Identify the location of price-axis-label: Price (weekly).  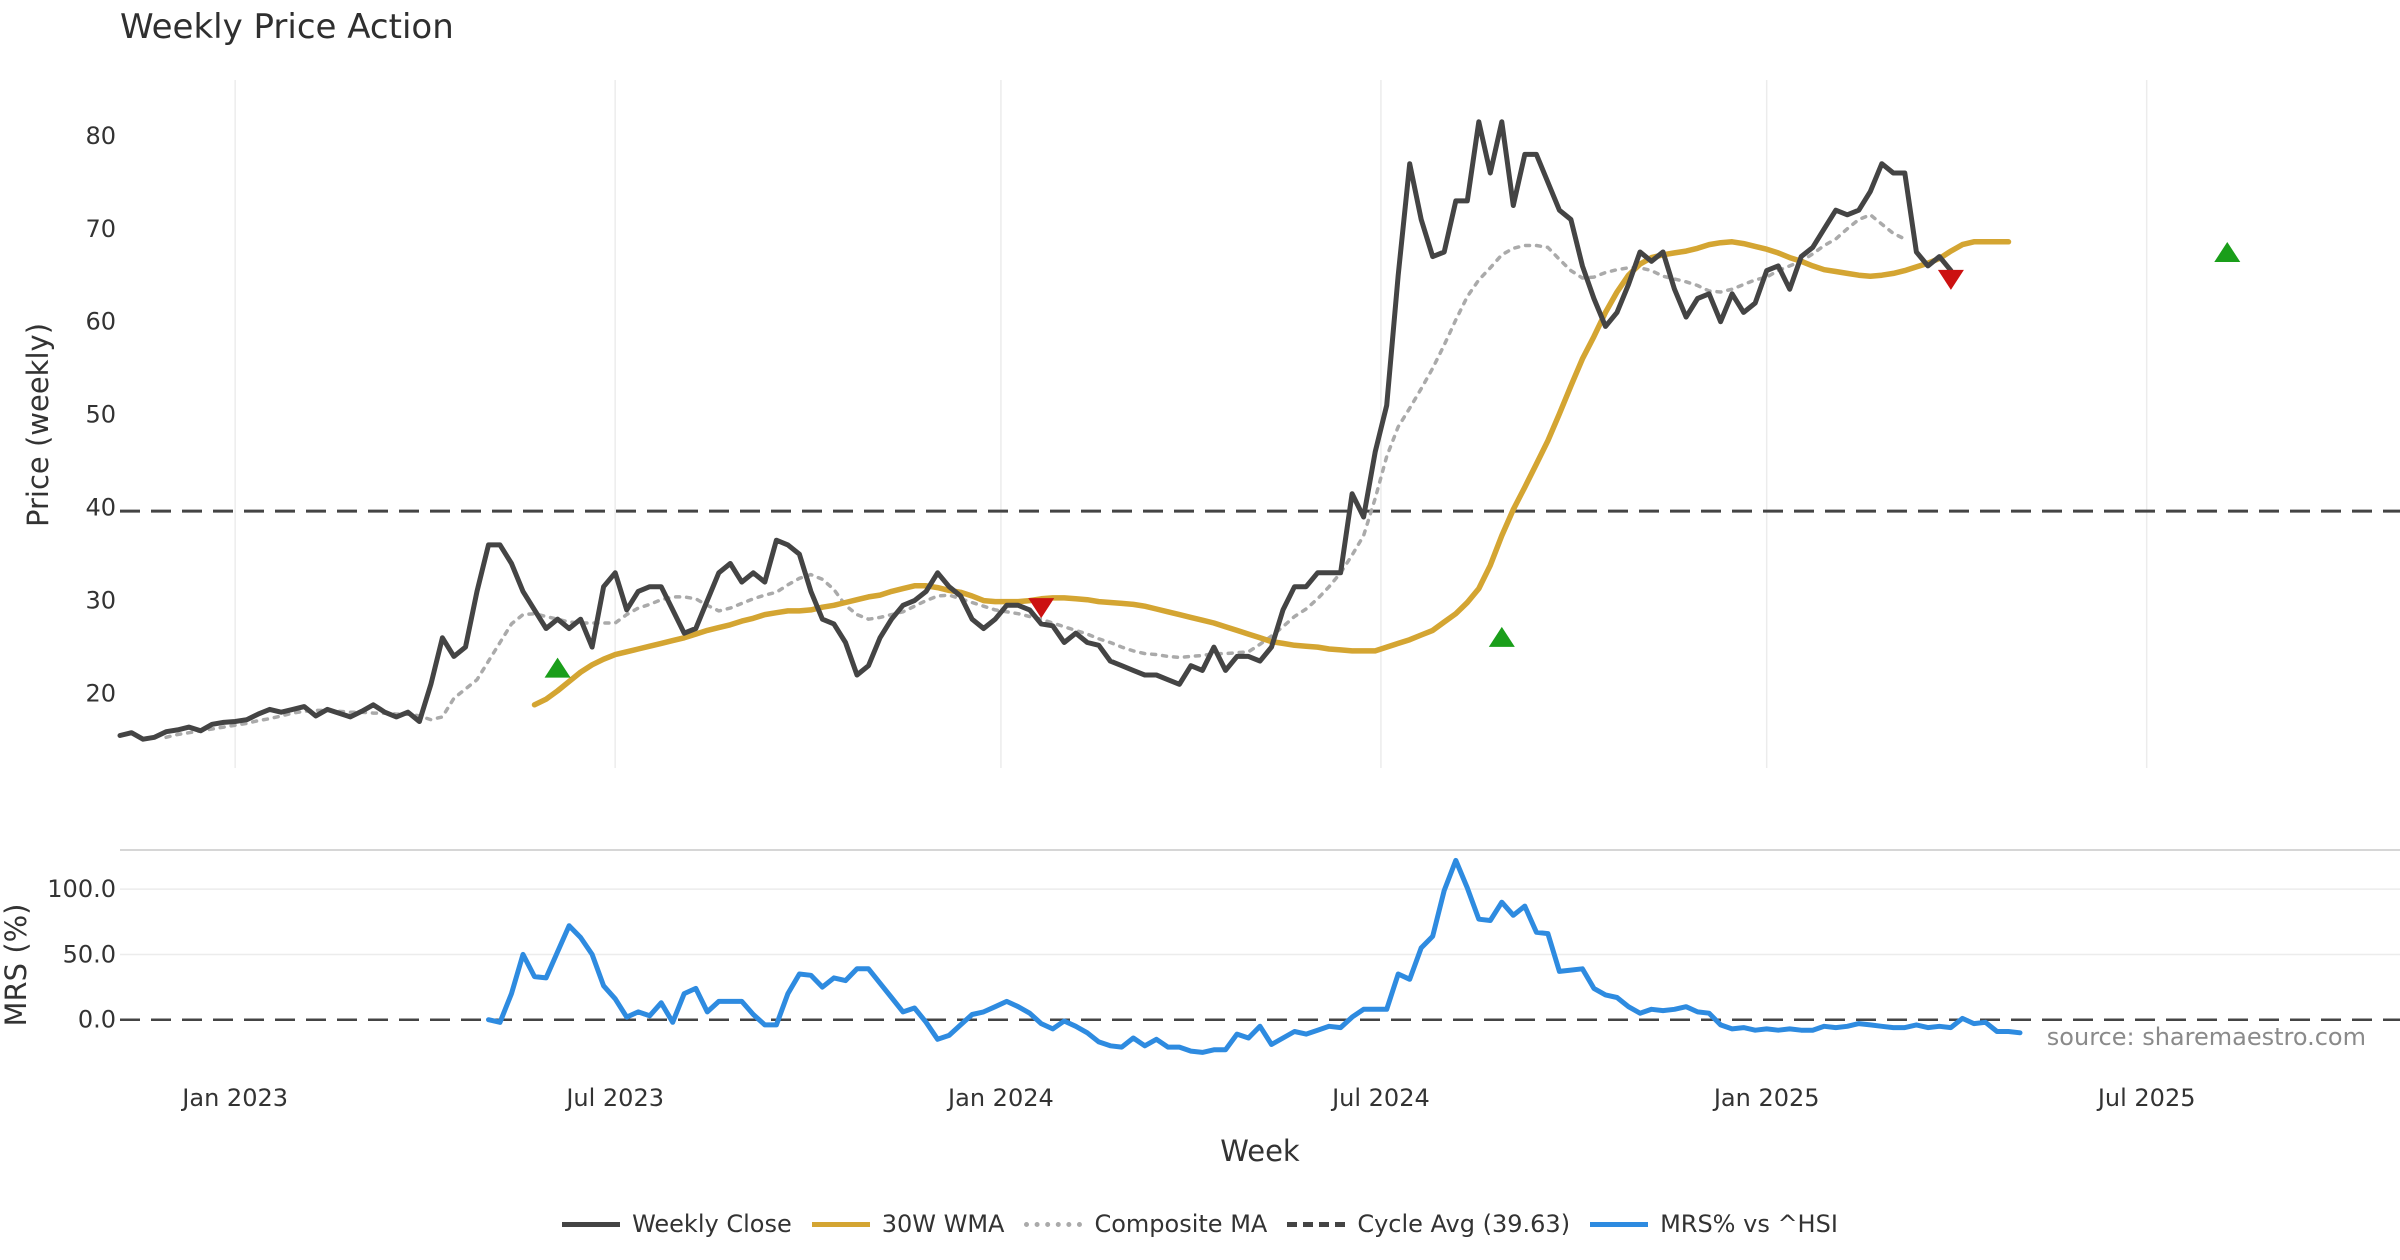
(38, 425).